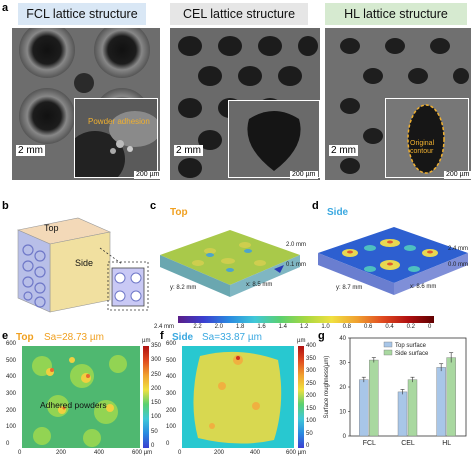 The image size is (474, 462). I want to click on e-yticks-tick: 400, so click(11, 377).